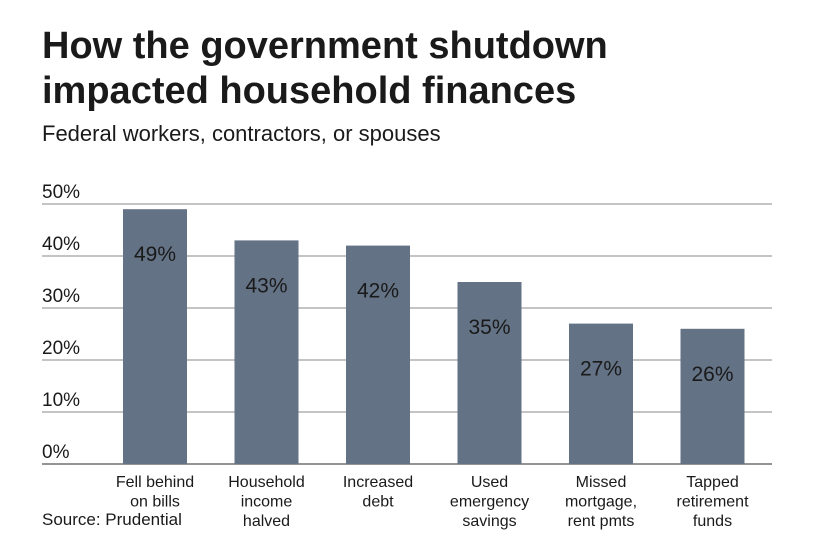 The width and height of the screenshot is (840, 547). Describe the element at coordinates (266, 482) in the screenshot. I see `category-label: Household` at that location.